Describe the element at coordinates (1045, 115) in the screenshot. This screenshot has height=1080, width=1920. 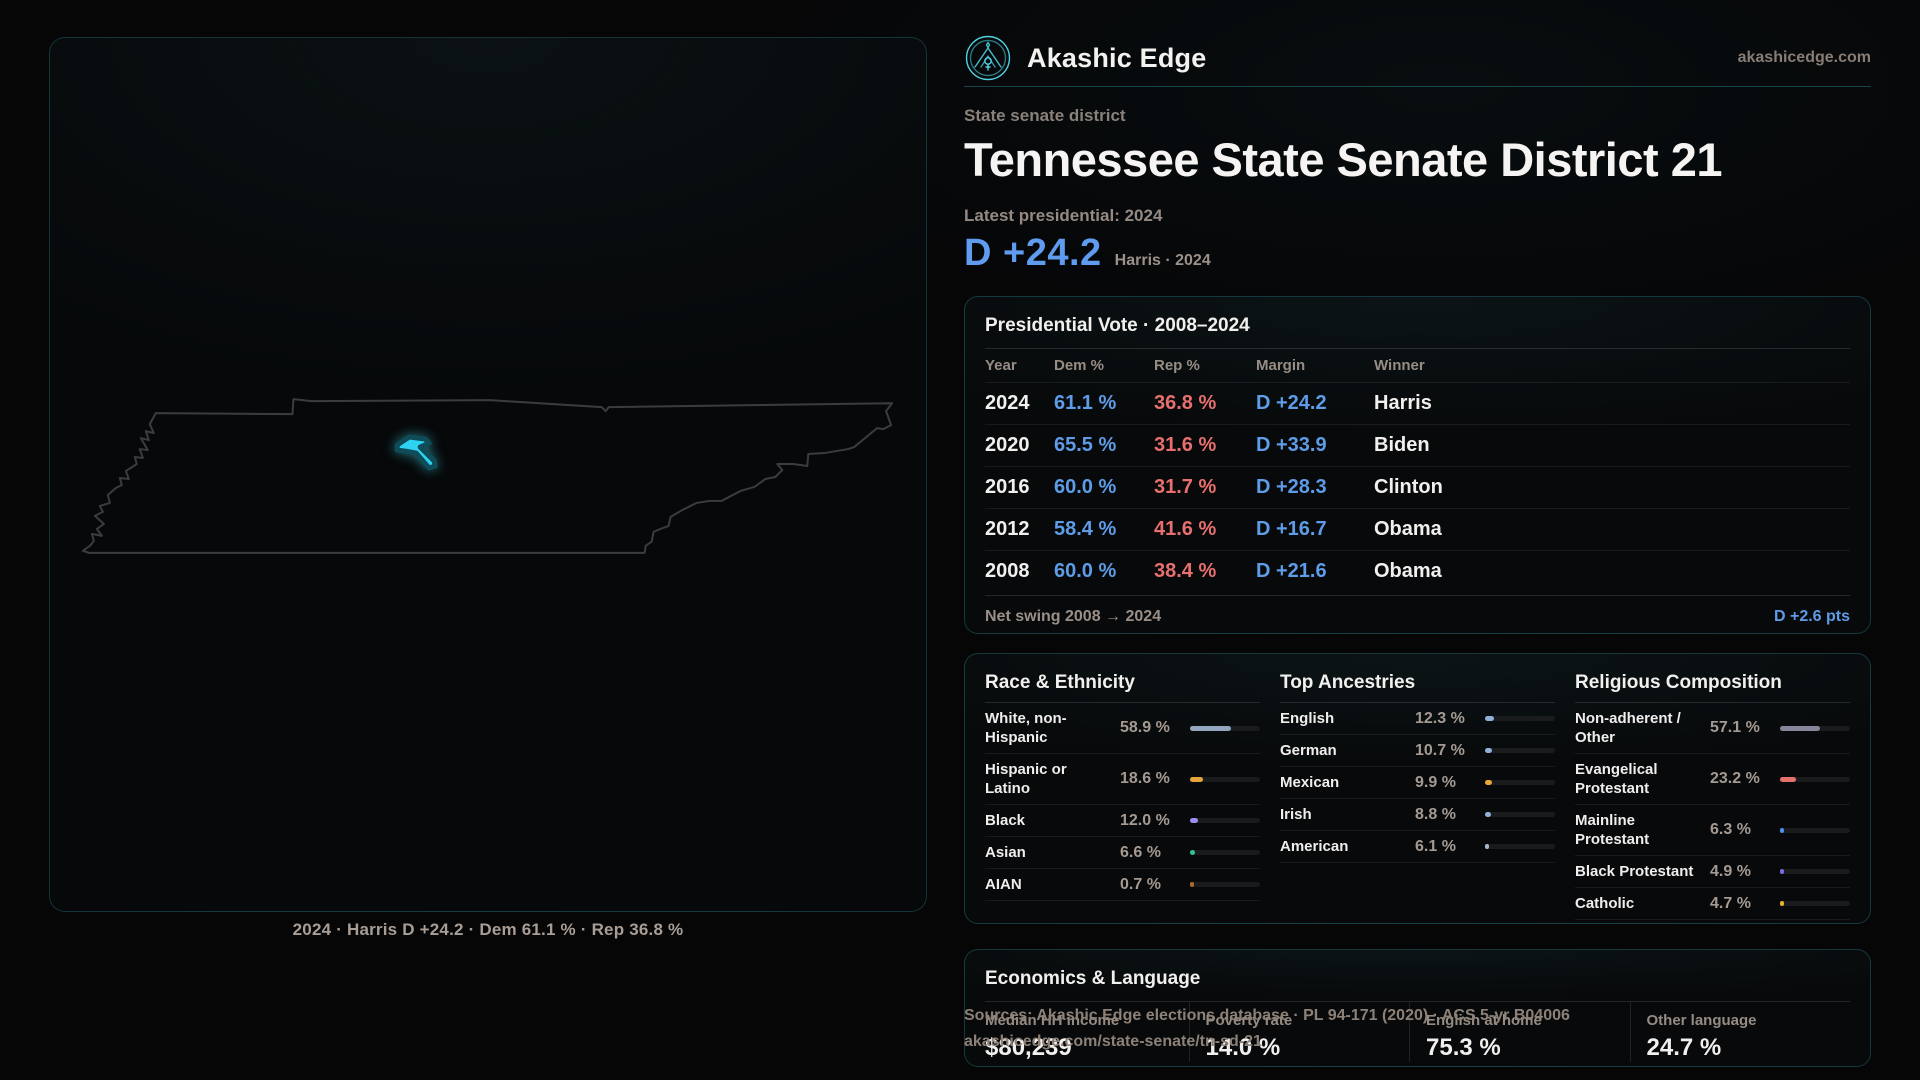
I see `kicker-label: State senate district` at that location.